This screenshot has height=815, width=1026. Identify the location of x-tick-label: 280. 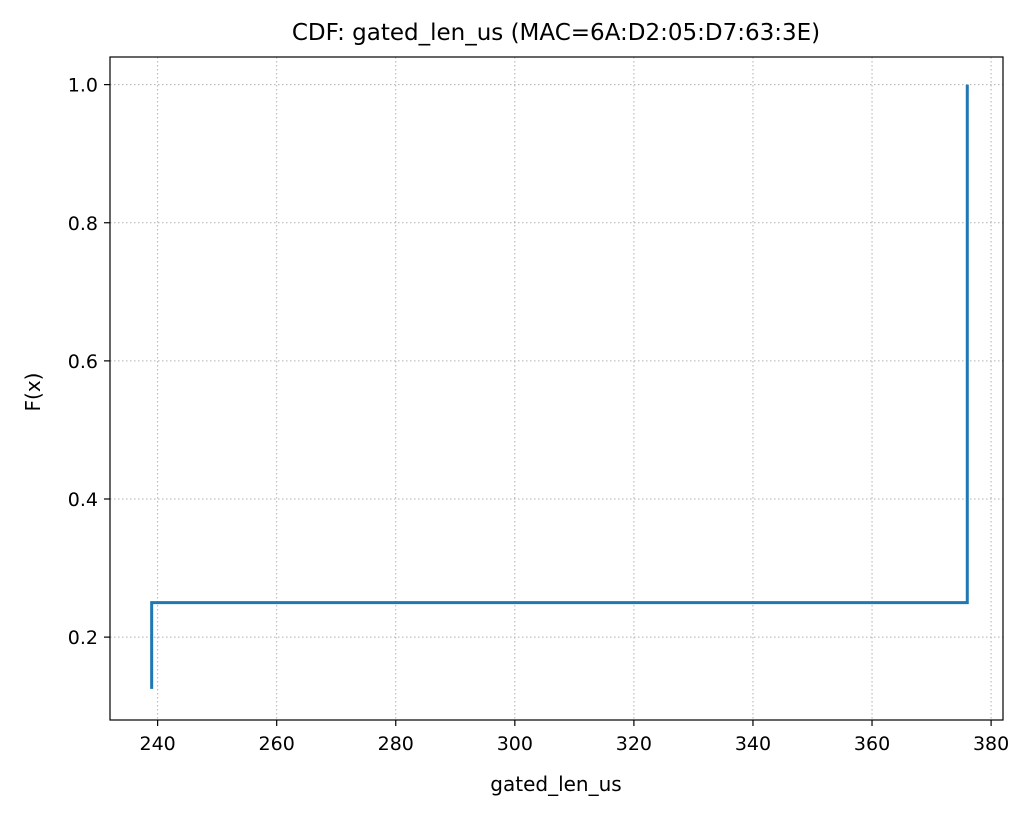
(396, 744).